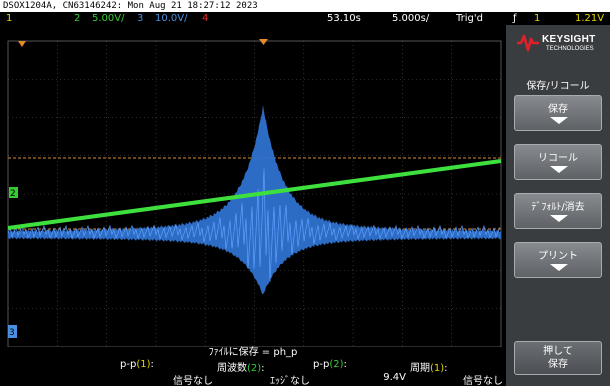 The image size is (610, 387). What do you see at coordinates (171, 18) in the screenshot?
I see `ch3-scale: 10.0V/` at bounding box center [171, 18].